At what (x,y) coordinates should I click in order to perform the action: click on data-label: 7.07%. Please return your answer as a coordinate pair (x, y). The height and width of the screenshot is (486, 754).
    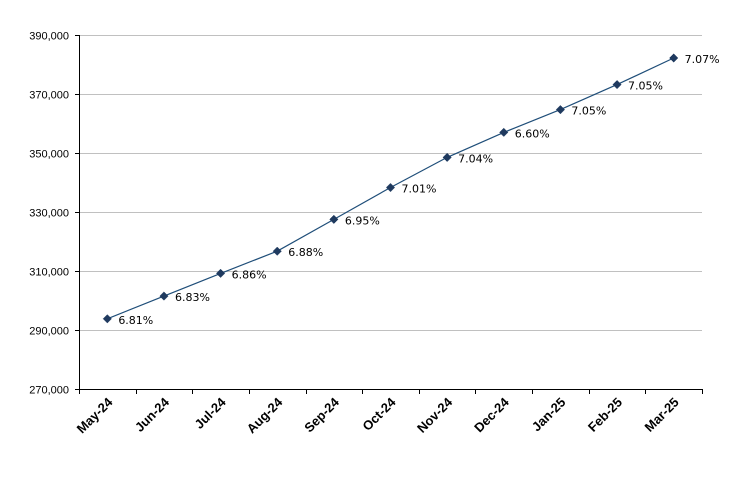
    Looking at the image, I should click on (702, 59).